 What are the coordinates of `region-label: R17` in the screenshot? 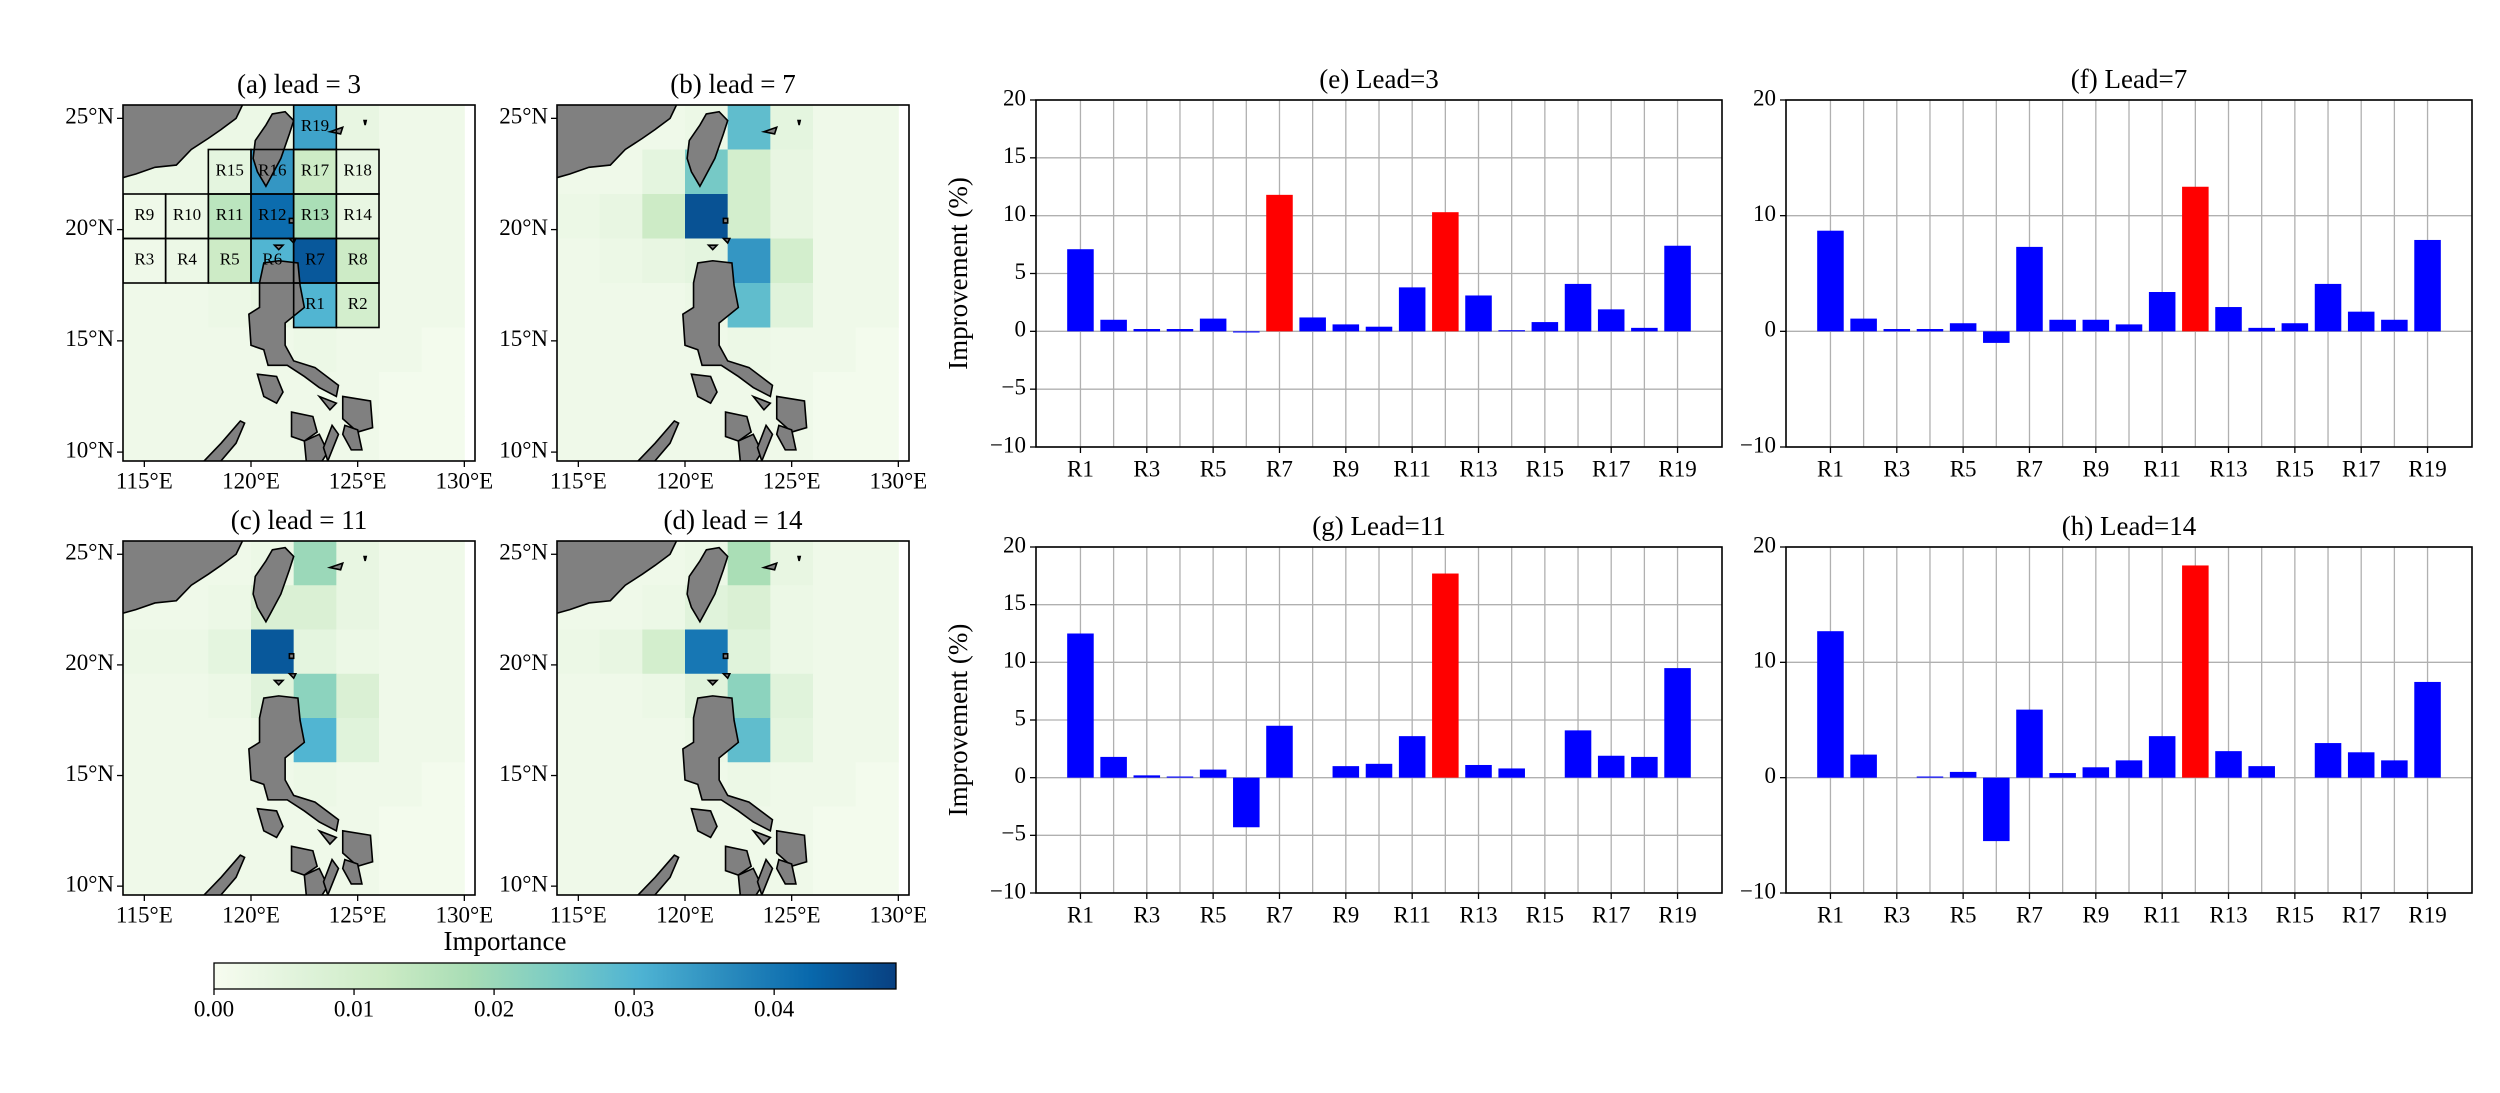 It's located at (315, 170).